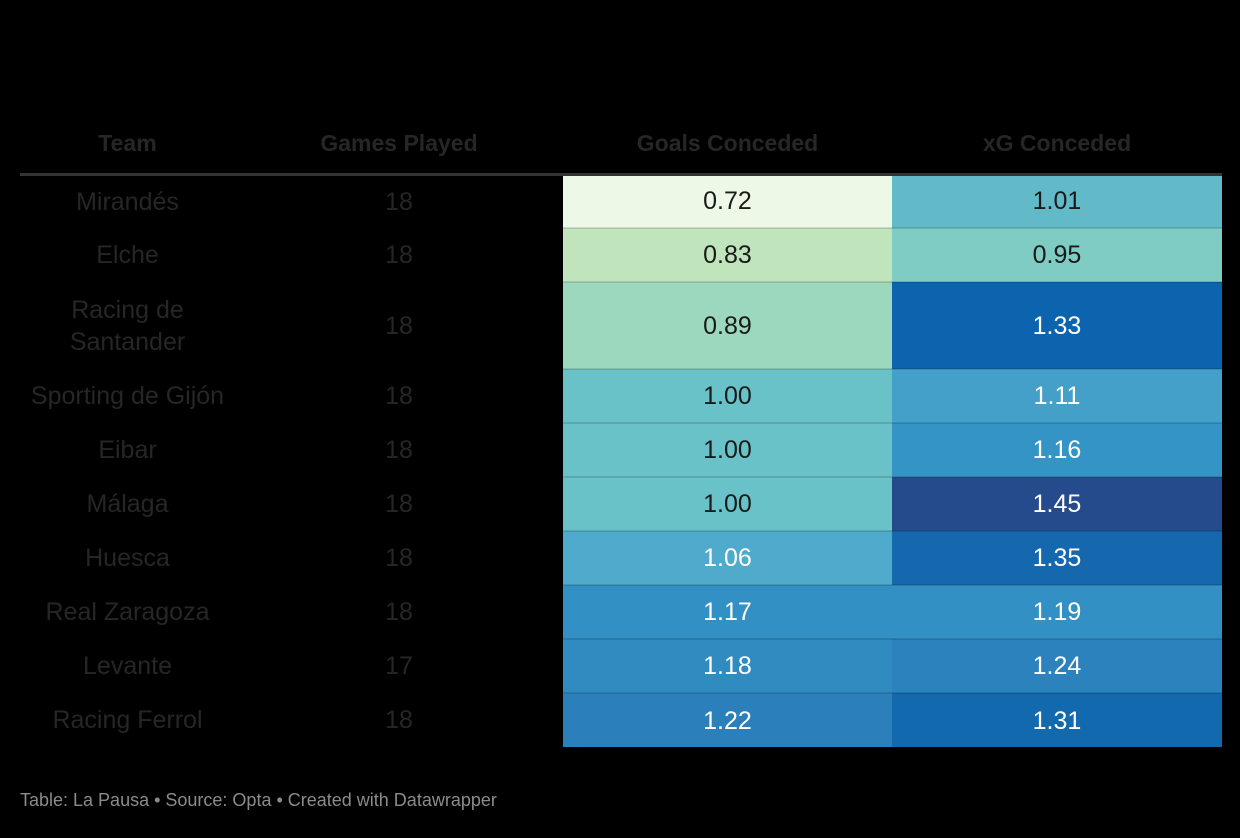 The width and height of the screenshot is (1240, 838). What do you see at coordinates (127, 396) in the screenshot?
I see `team-name: Sporting de Gijón` at bounding box center [127, 396].